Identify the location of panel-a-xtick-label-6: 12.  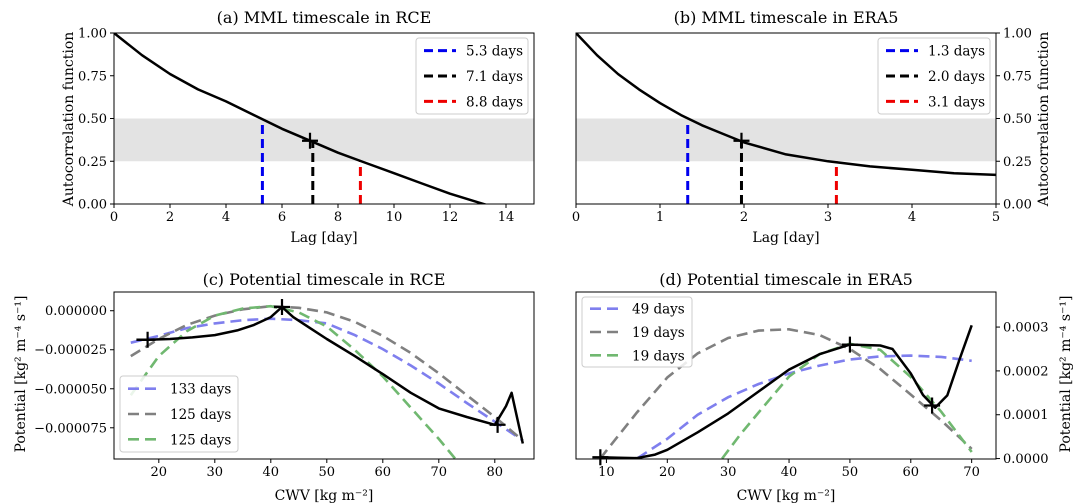
(450, 217).